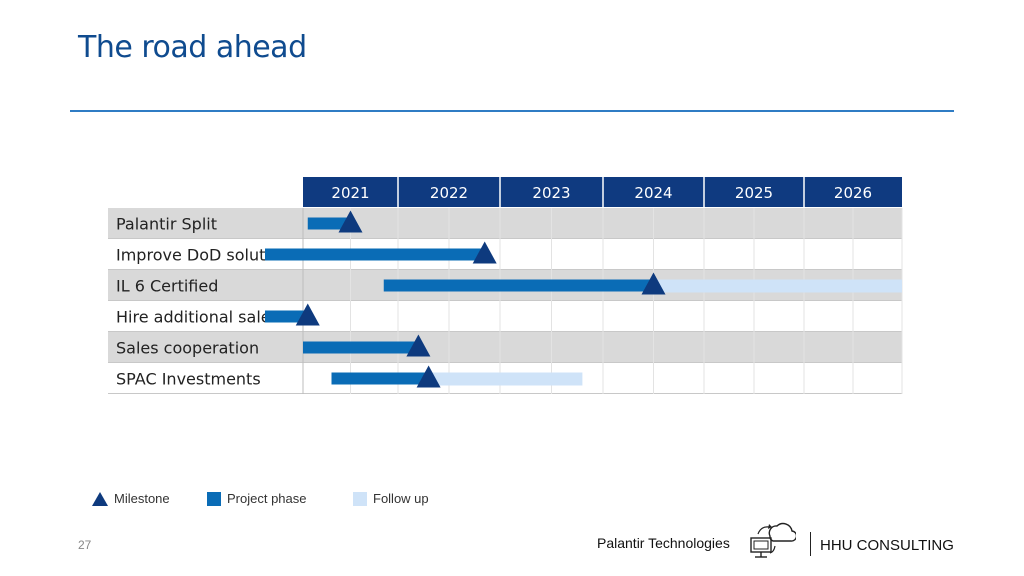 This screenshot has height=576, width=1024. Describe the element at coordinates (142, 499) in the screenshot. I see `legend-milestone-label: Milestone` at that location.